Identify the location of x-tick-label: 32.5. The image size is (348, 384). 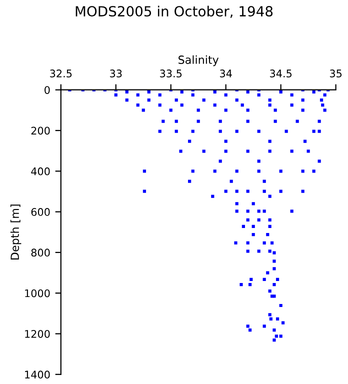
(61, 74).